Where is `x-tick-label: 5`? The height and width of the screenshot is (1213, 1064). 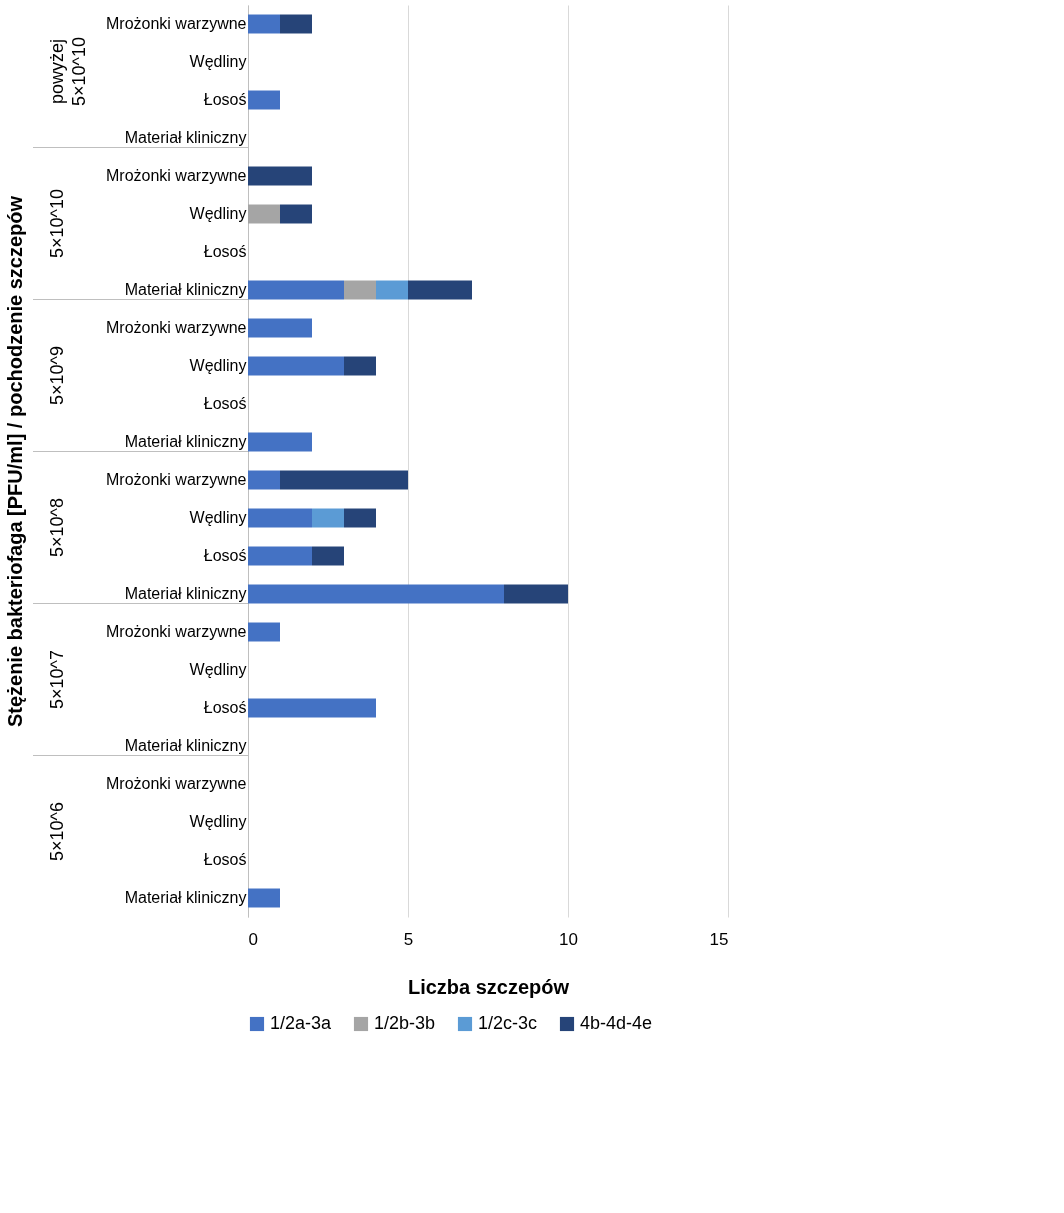 x-tick-label: 5 is located at coordinates (408, 939).